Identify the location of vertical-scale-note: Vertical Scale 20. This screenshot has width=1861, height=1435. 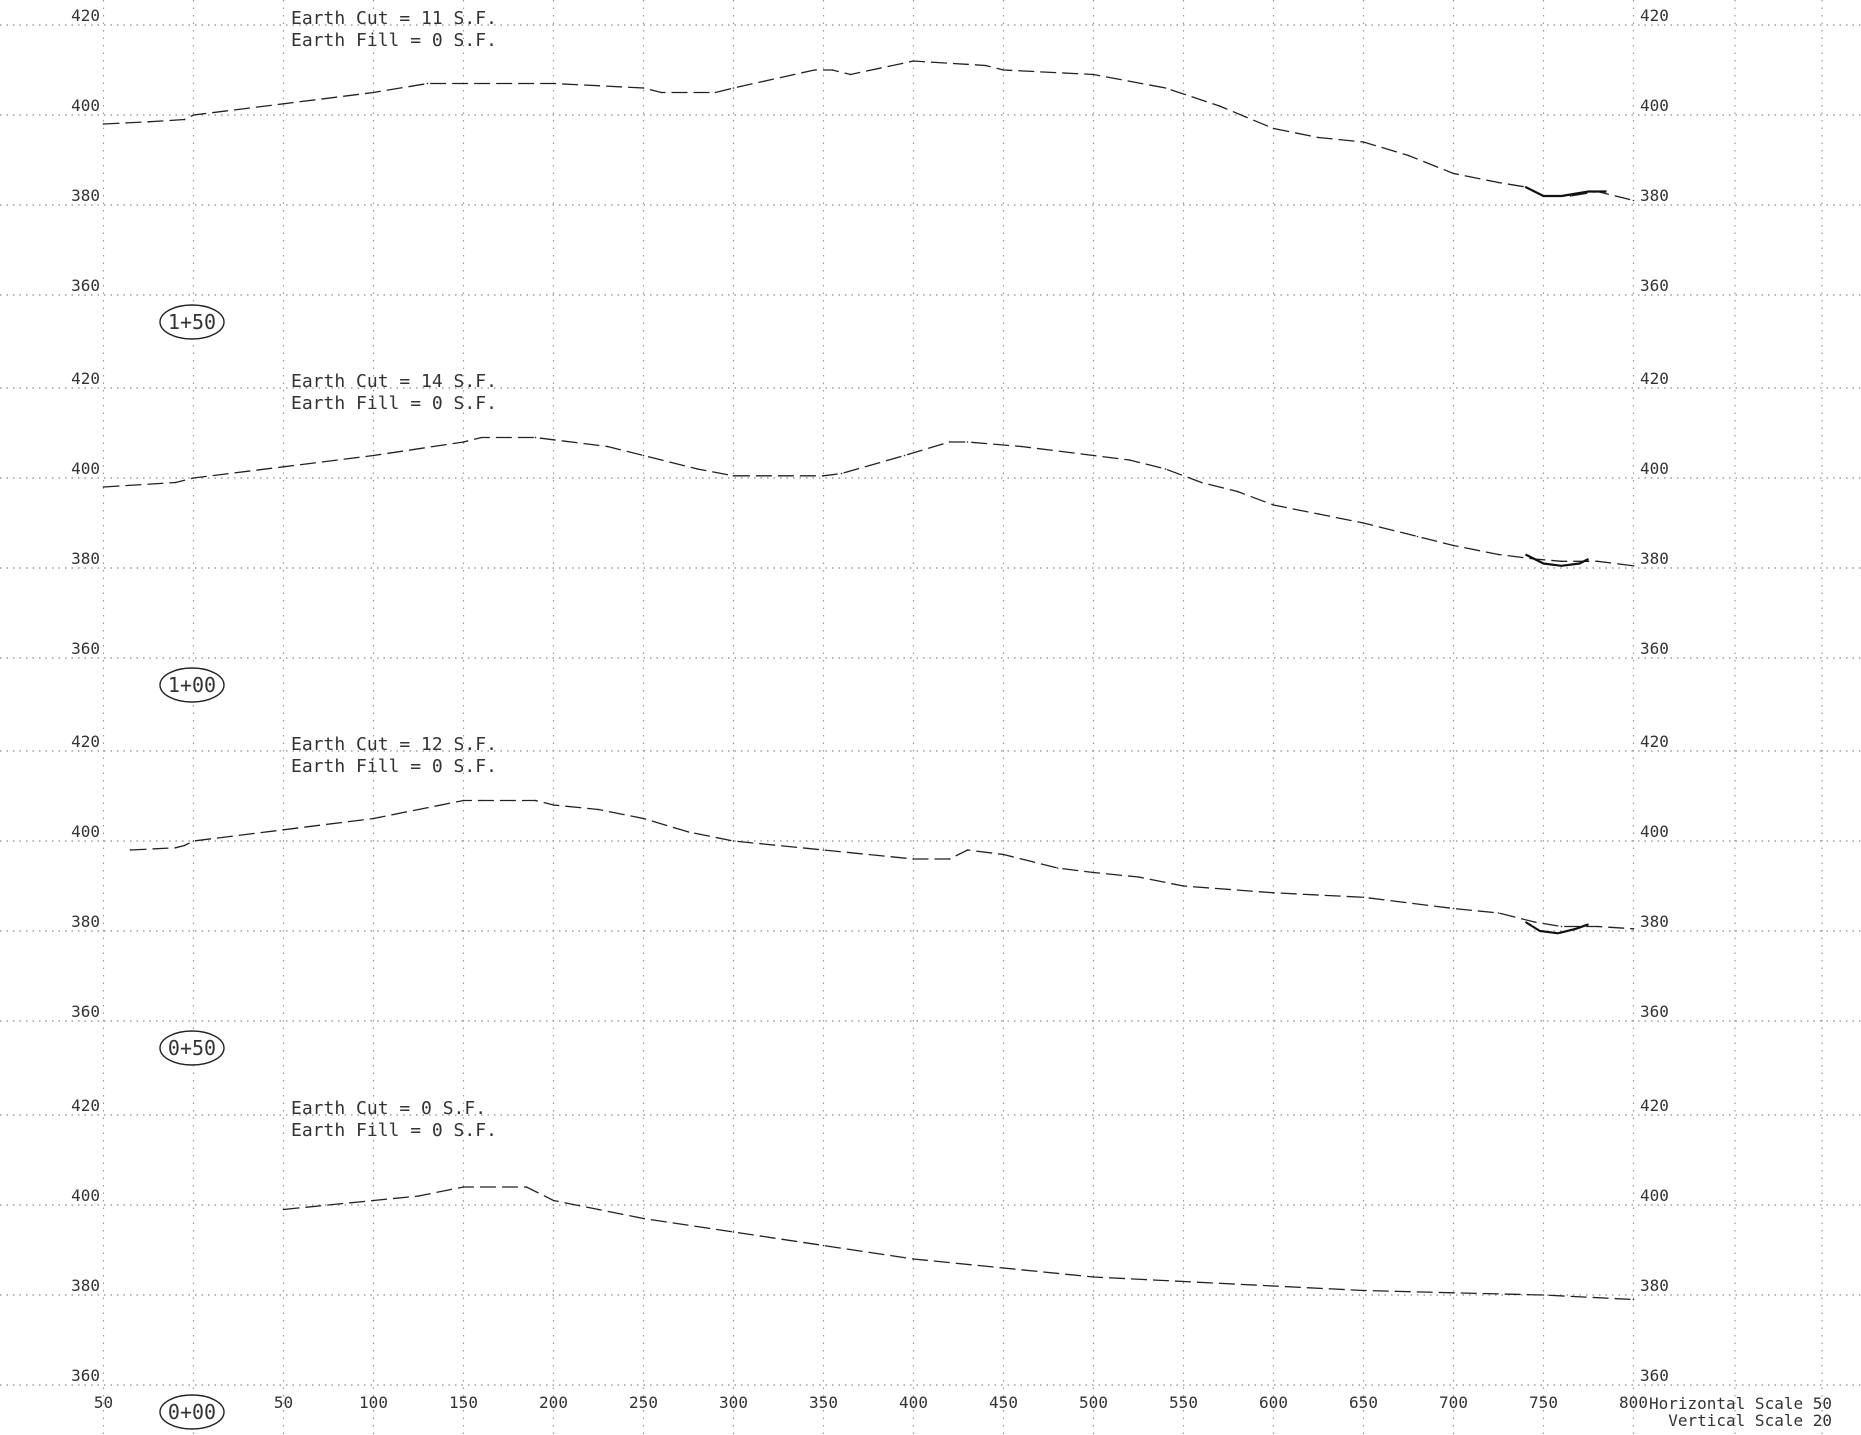
(1750, 1420).